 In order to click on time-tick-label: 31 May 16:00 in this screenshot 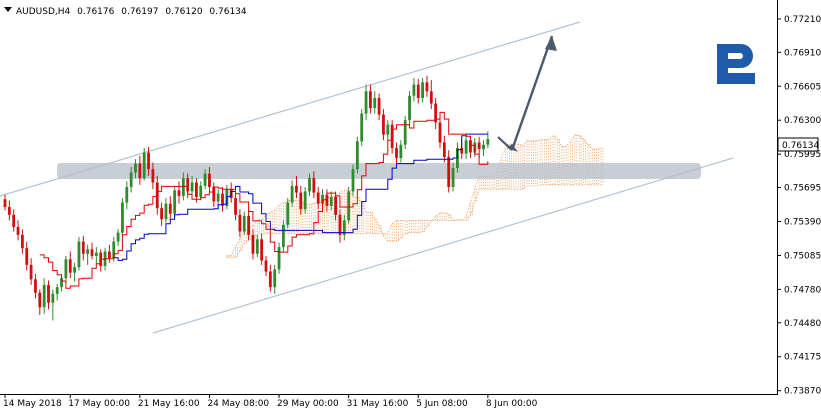, I will do `click(378, 404)`.